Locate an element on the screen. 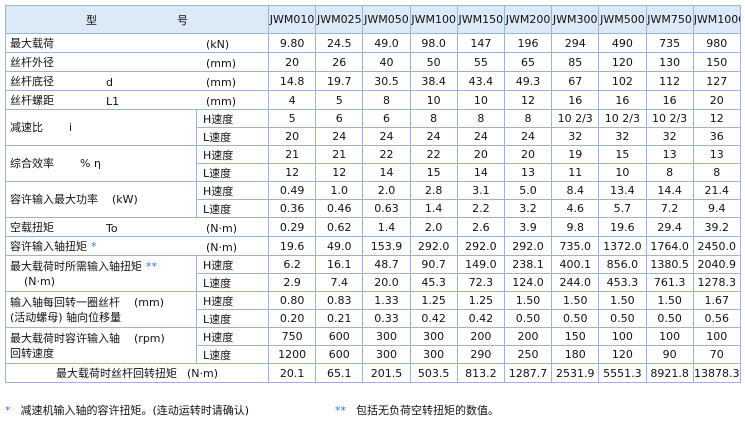  row-label: 容许输入轴扭矩 * (N·m) is located at coordinates (137, 246).